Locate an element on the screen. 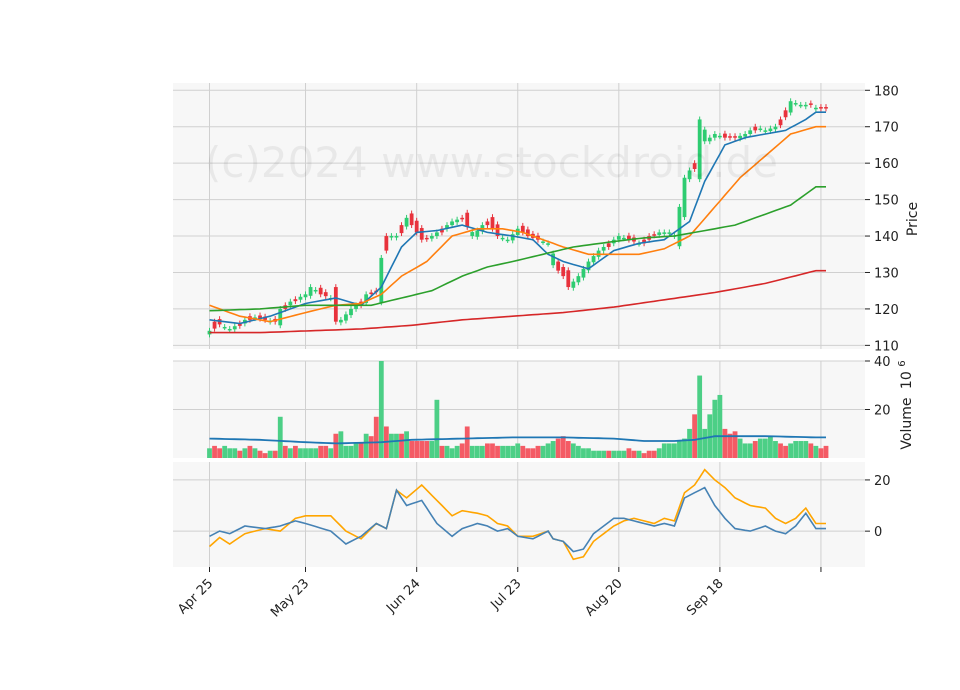 This screenshot has height=690, width=960. price-axis-label: Price is located at coordinates (913, 219).